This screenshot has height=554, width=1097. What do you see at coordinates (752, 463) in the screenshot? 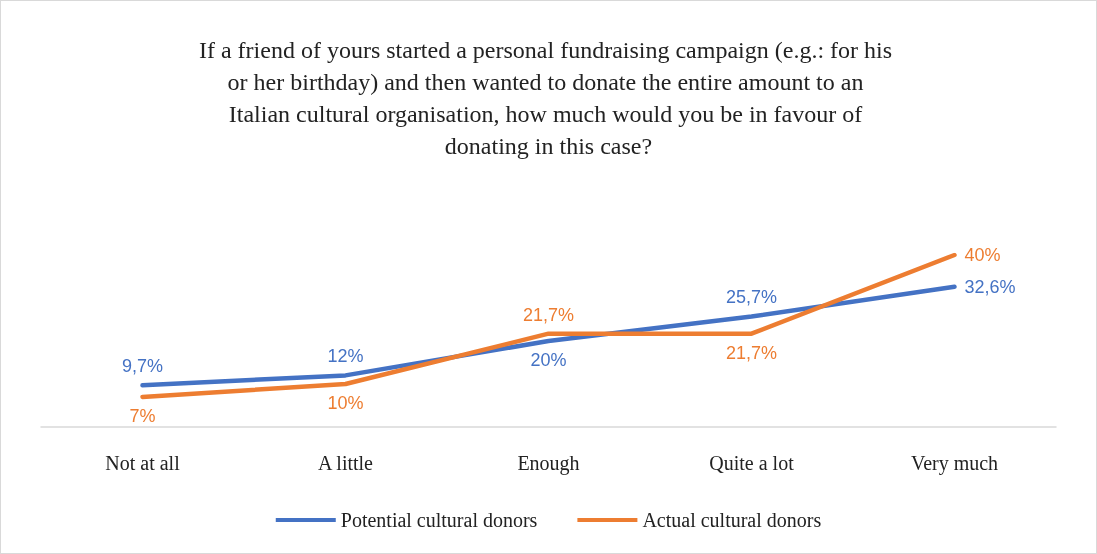
I see `x-tick-label: Quite a lot` at bounding box center [752, 463].